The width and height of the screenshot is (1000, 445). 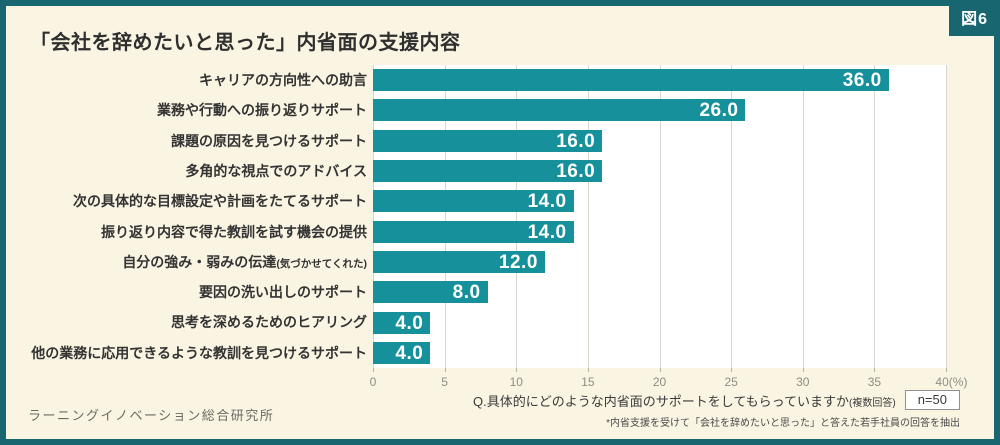 What do you see at coordinates (430, 292) in the screenshot?
I see `bar: 8.0` at bounding box center [430, 292].